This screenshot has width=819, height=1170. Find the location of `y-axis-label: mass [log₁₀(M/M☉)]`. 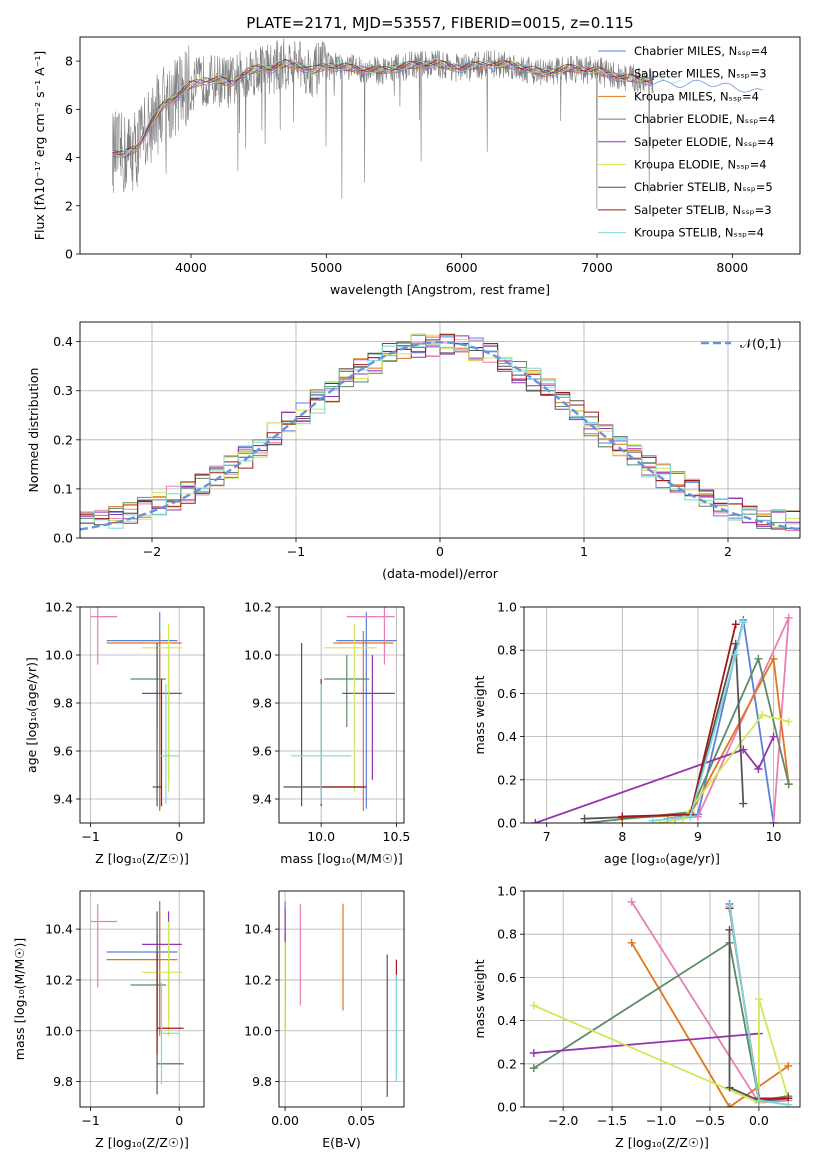

y-axis-label: mass [log₁₀(M/M☉)] is located at coordinates (19, 999).